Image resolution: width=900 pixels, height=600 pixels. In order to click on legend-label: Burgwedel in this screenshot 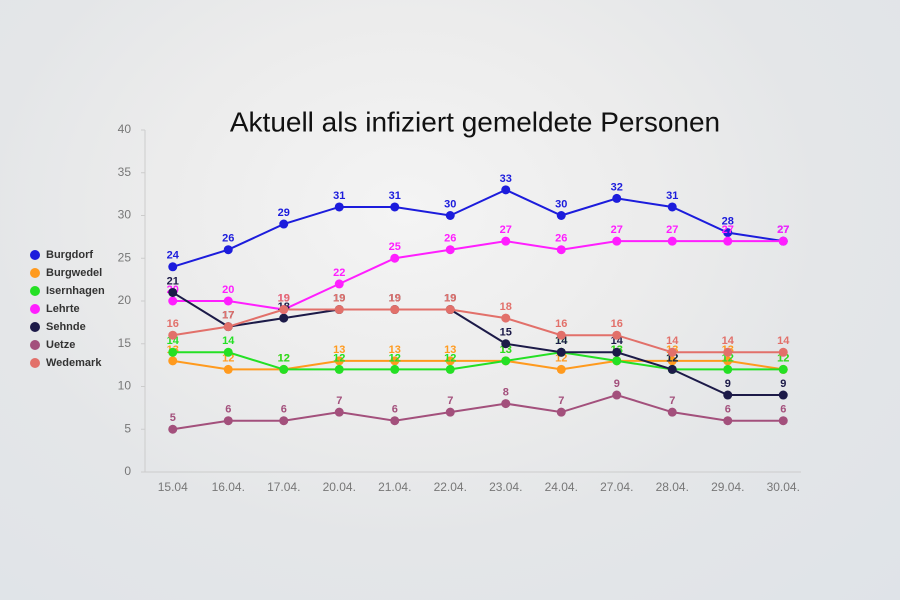, I will do `click(74, 273)`.